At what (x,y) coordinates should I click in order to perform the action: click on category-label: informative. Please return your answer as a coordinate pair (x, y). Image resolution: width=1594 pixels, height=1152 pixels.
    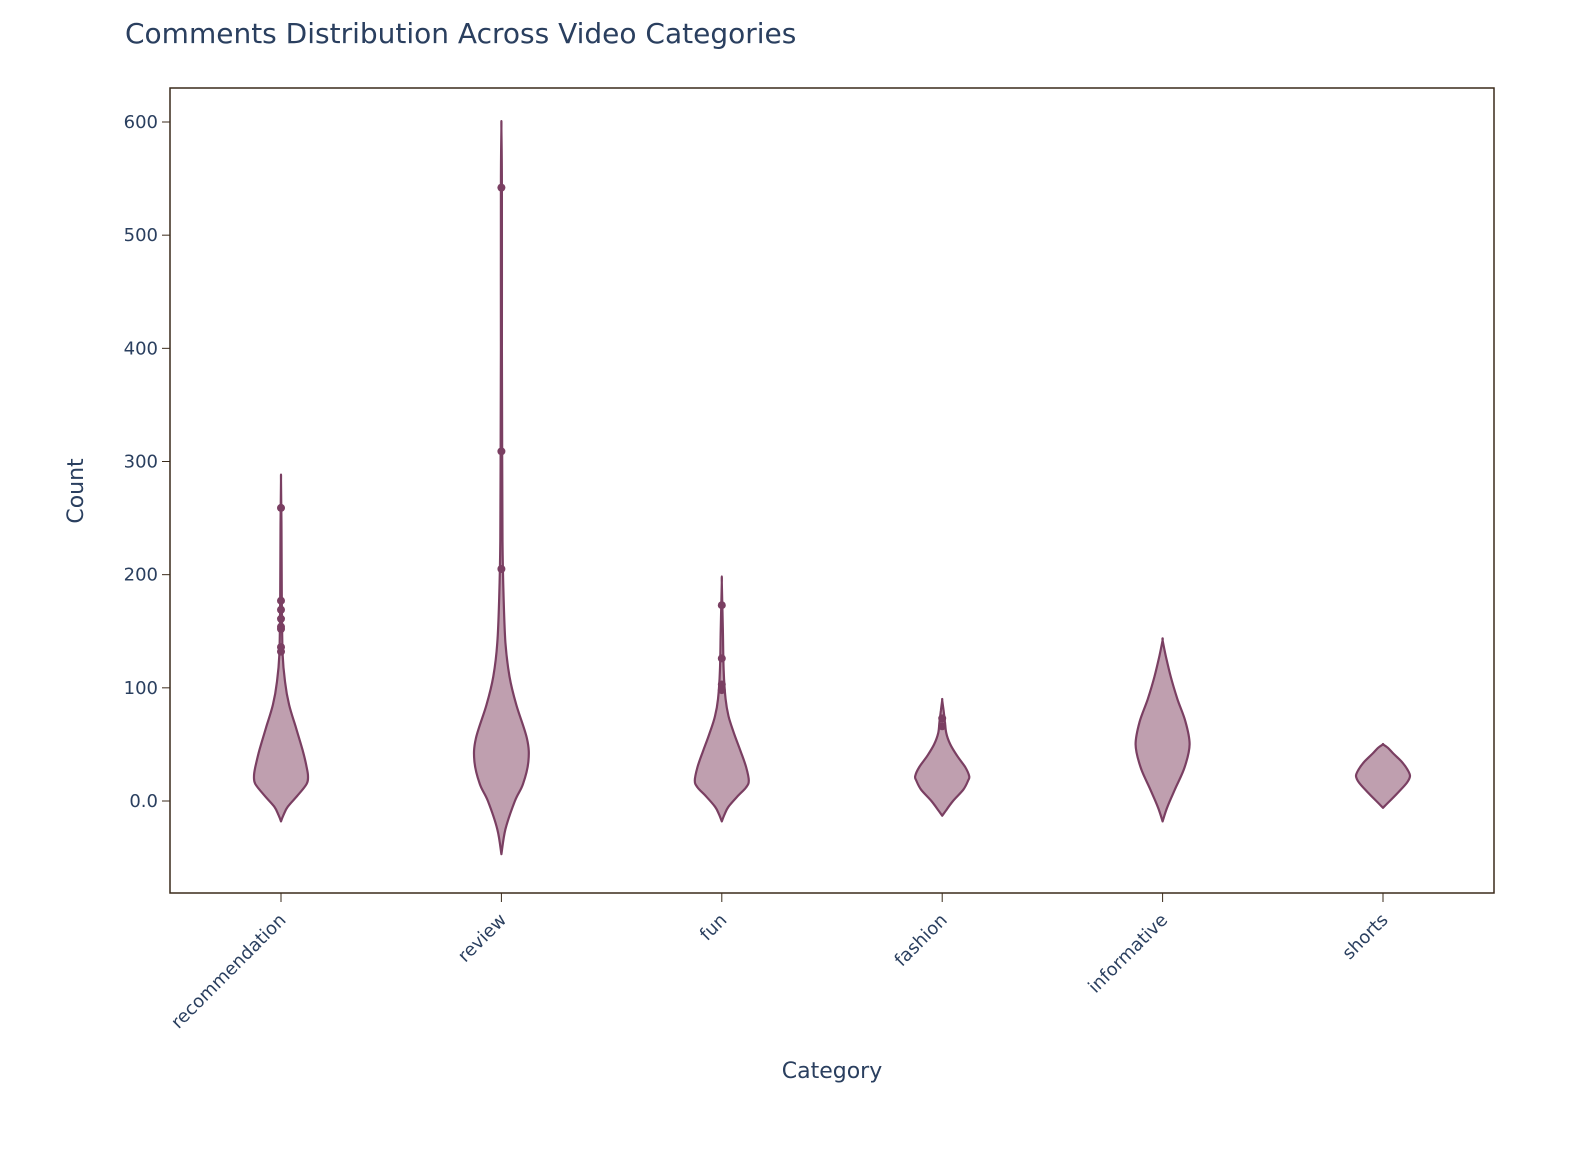
    Looking at the image, I should click on (1128, 954).